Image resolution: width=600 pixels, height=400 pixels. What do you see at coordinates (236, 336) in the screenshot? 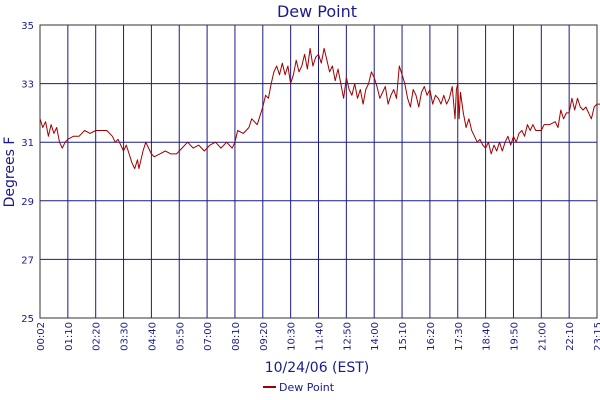
I see `x-tick-label: 08:10` at bounding box center [236, 336].